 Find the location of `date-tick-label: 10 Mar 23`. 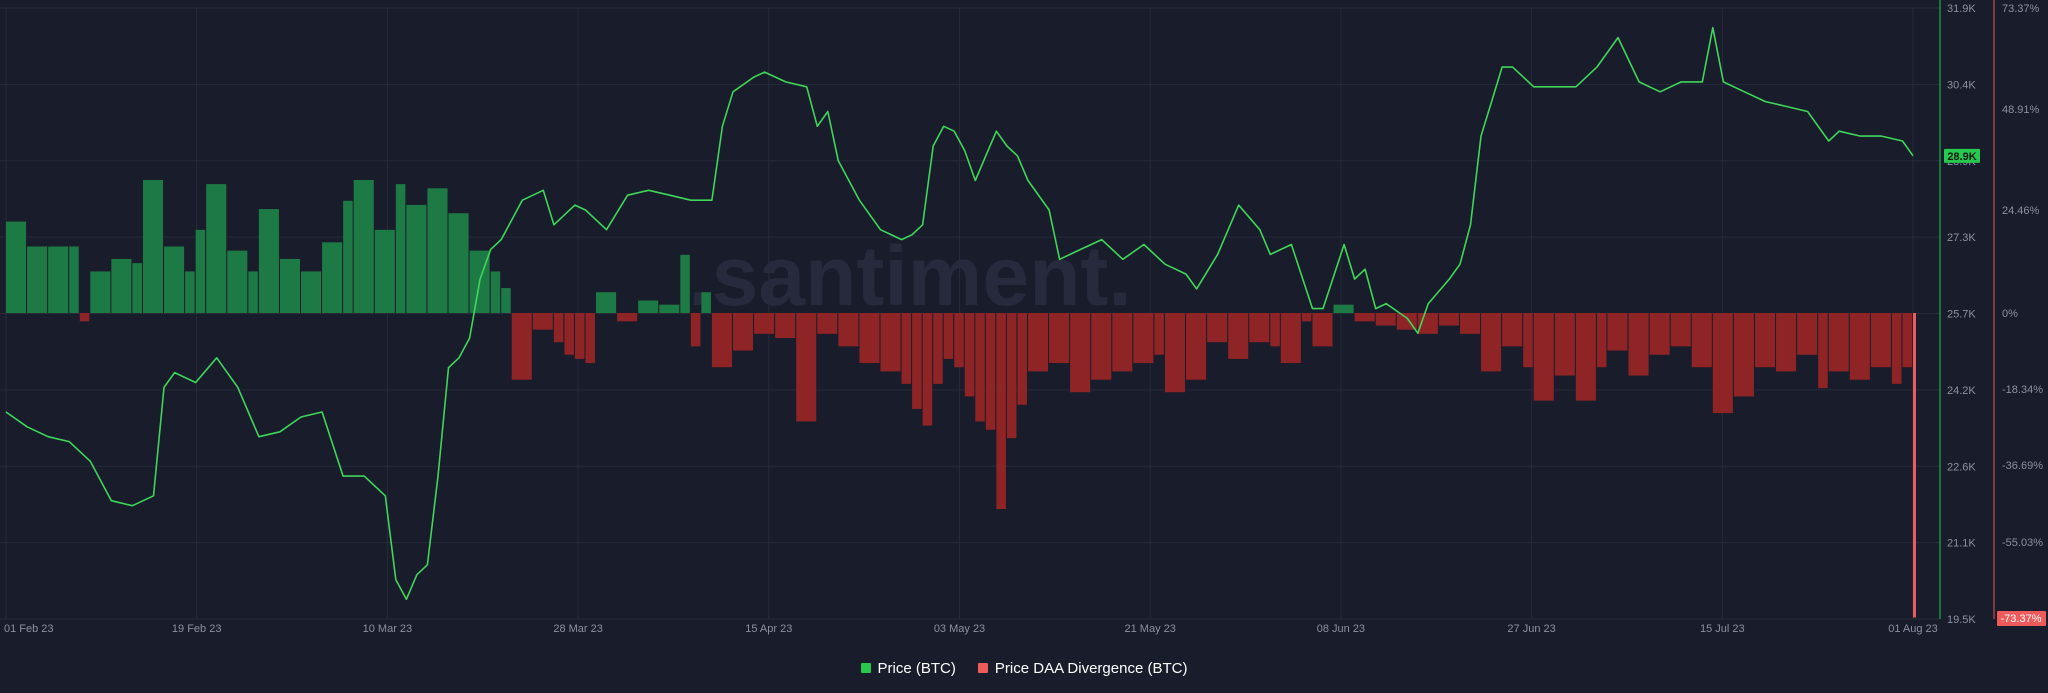

date-tick-label: 10 Mar 23 is located at coordinates (388, 629).